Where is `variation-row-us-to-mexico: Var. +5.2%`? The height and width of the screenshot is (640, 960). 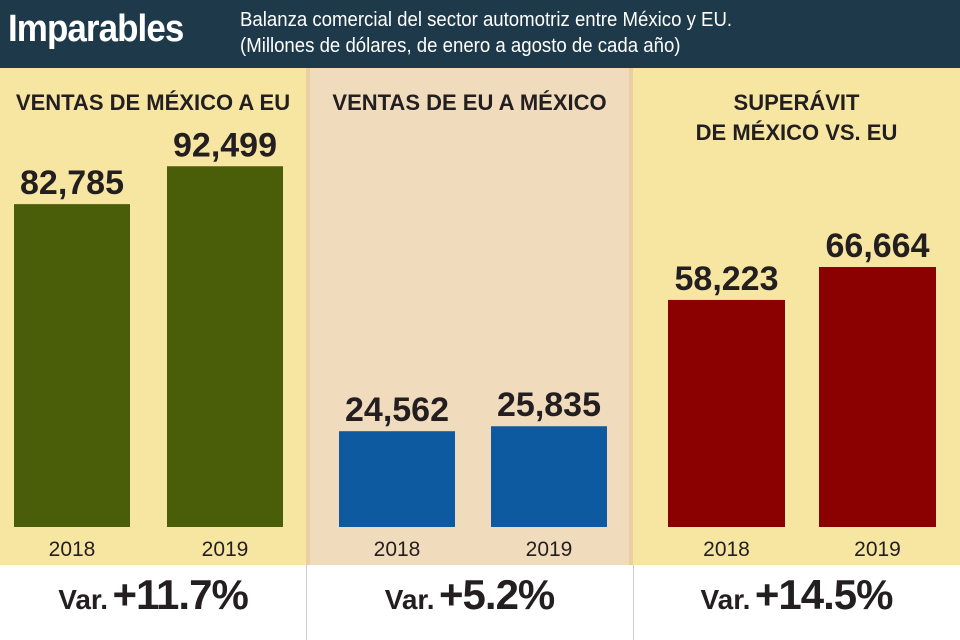 variation-row-us-to-mexico: Var. +5.2% is located at coordinates (469, 602).